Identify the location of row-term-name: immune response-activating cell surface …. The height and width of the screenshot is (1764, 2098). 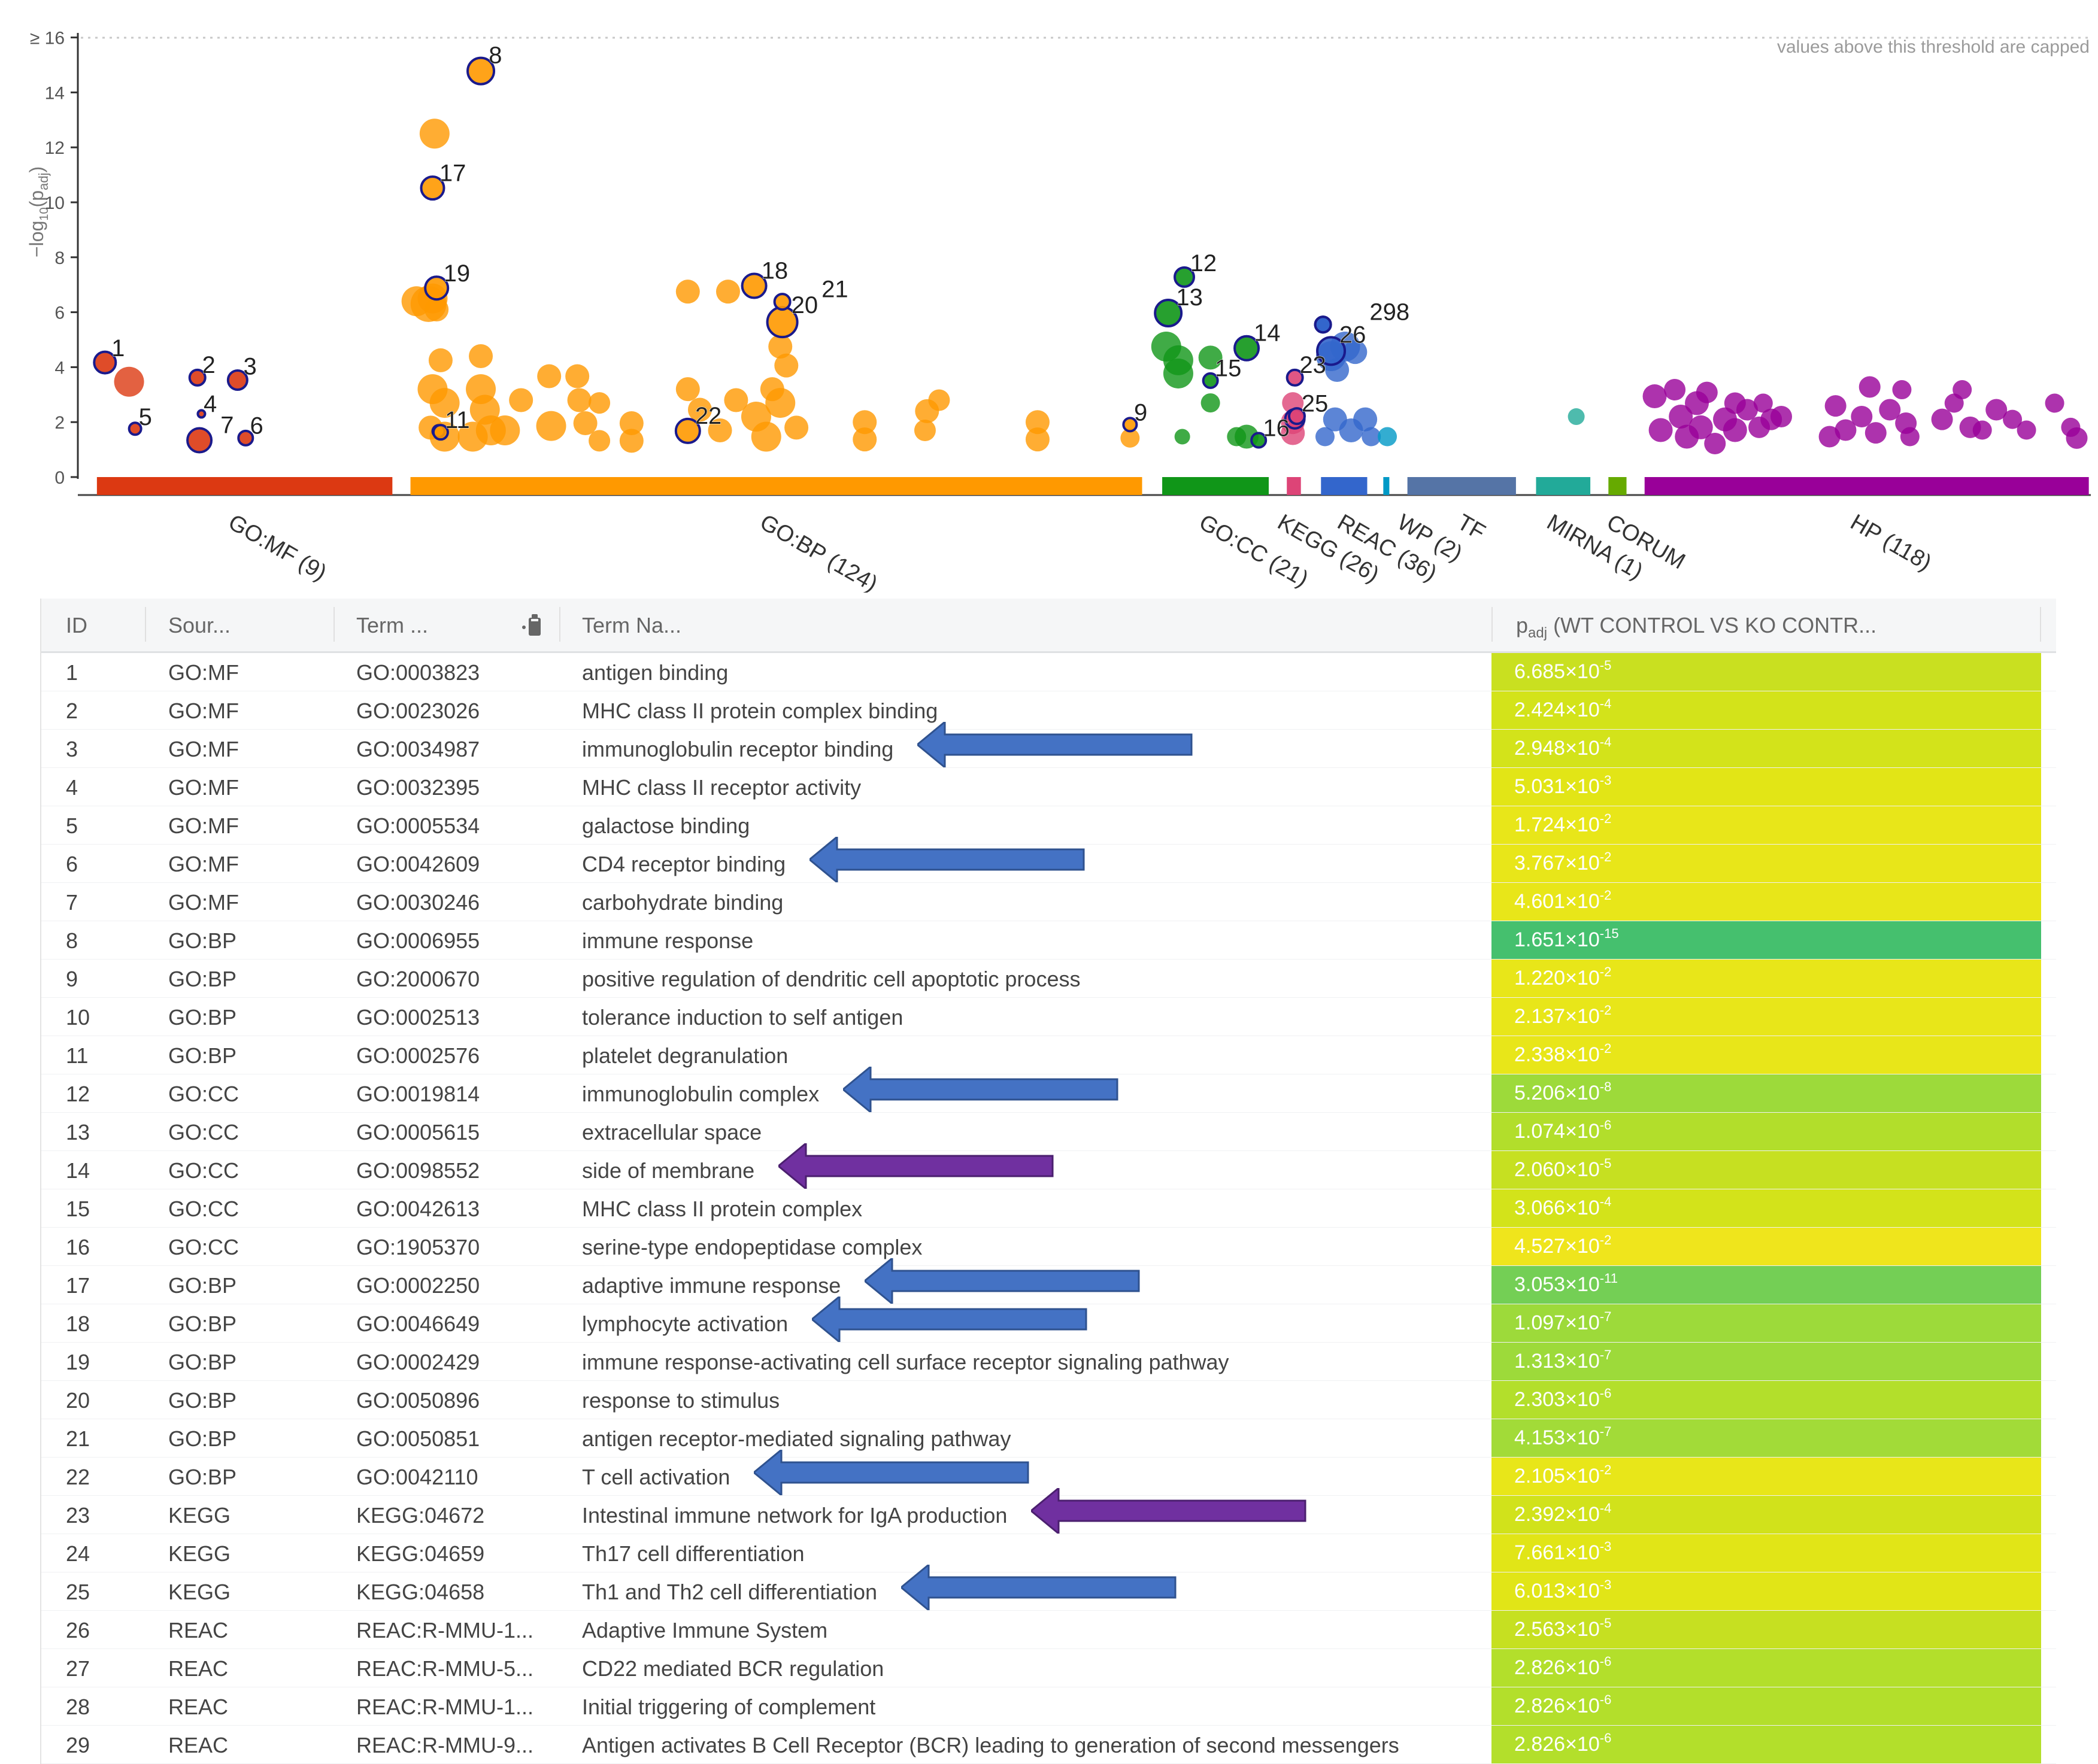
(906, 1362).